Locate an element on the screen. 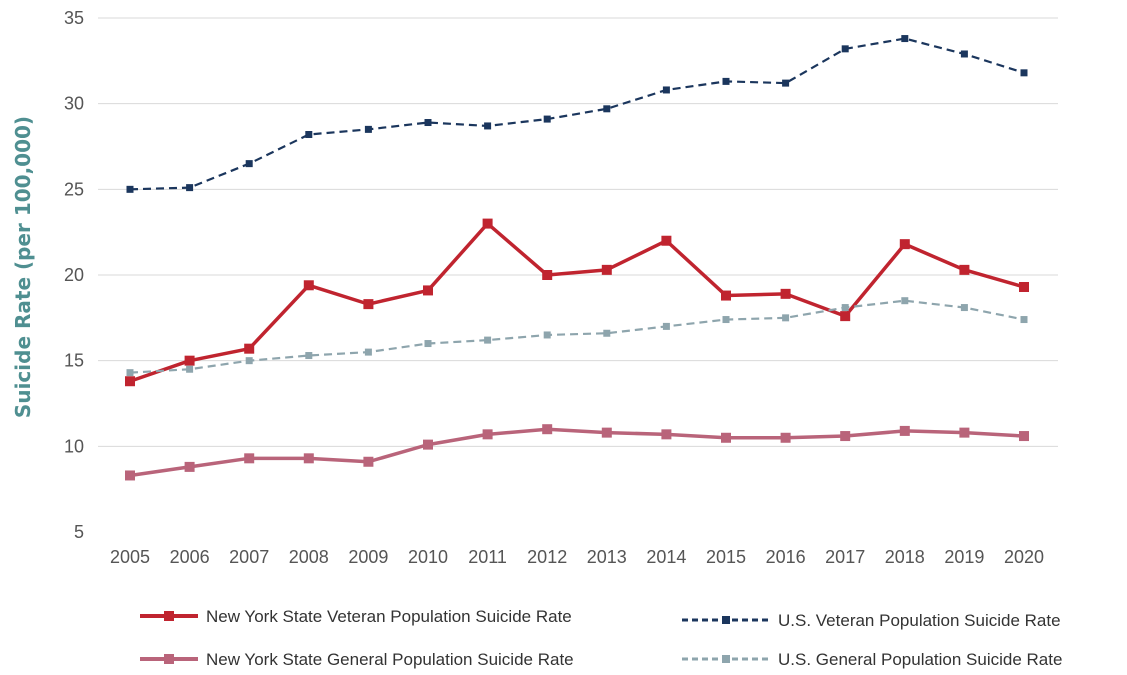  x-tick-label: 2018 is located at coordinates (905, 557).